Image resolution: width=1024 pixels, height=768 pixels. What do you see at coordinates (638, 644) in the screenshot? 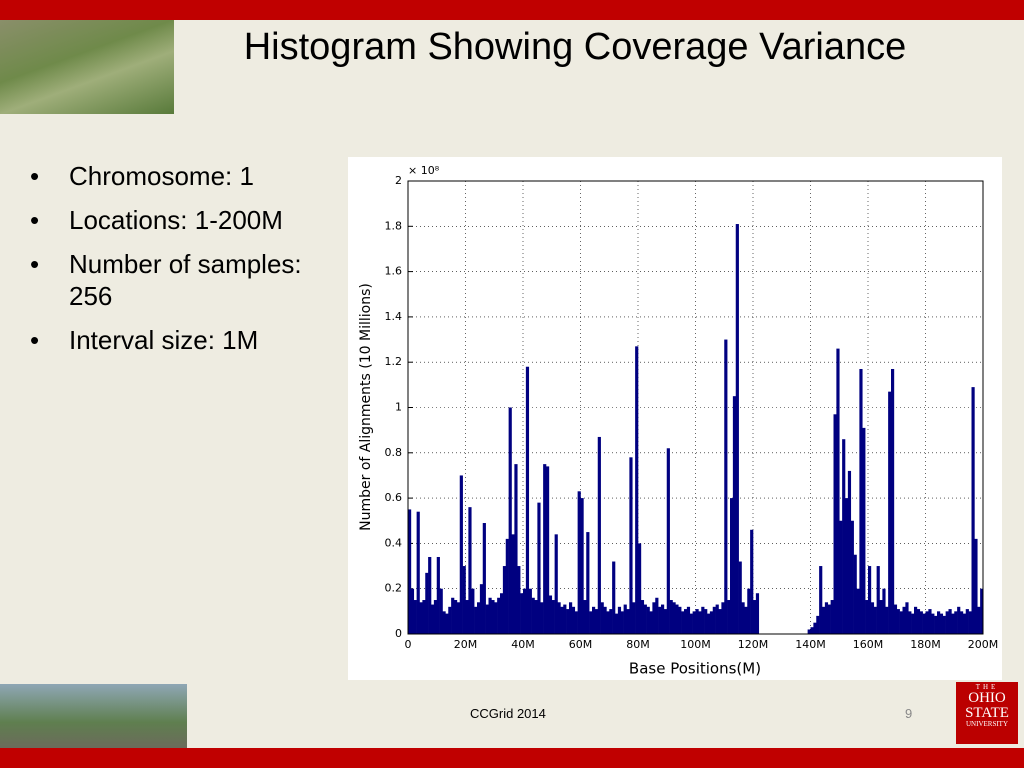
I see `x-tick-label: 80M` at bounding box center [638, 644].